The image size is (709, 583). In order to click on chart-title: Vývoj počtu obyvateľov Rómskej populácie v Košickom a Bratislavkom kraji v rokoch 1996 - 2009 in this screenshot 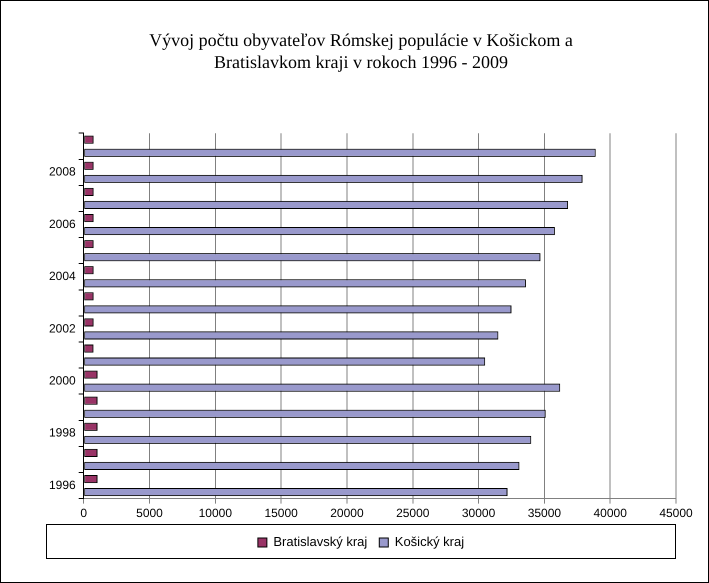, I will do `click(361, 51)`.